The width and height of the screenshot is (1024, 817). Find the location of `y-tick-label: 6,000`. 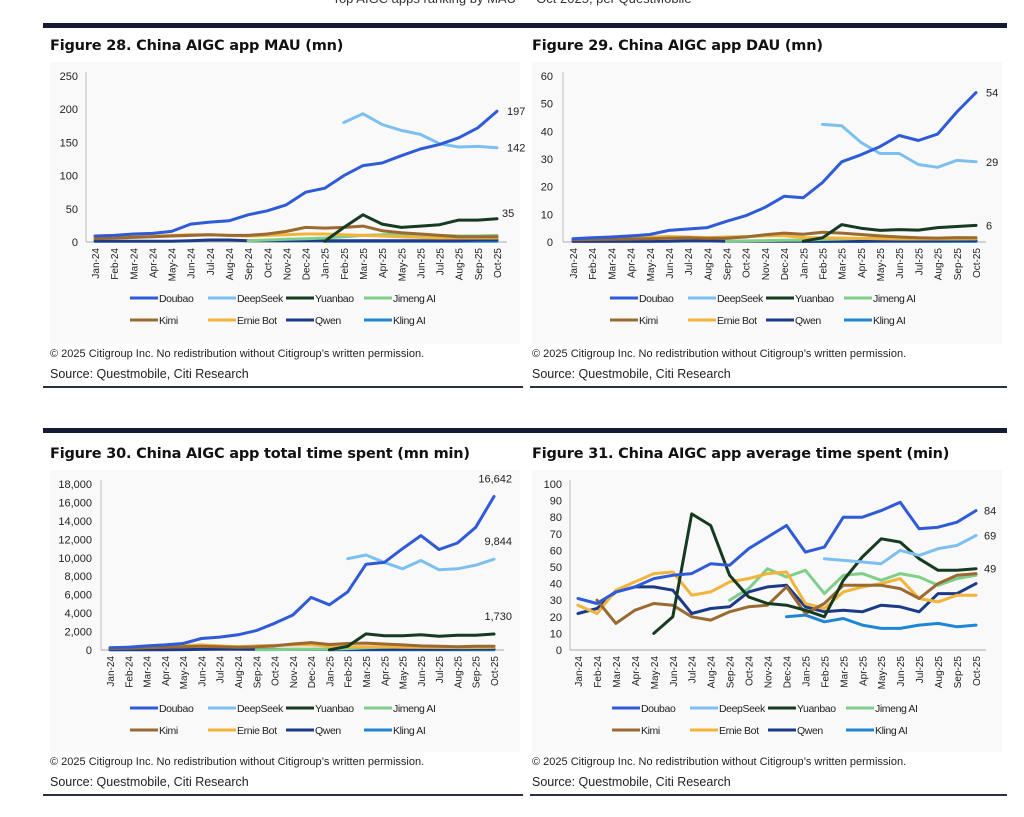

y-tick-label: 6,000 is located at coordinates (78, 596).